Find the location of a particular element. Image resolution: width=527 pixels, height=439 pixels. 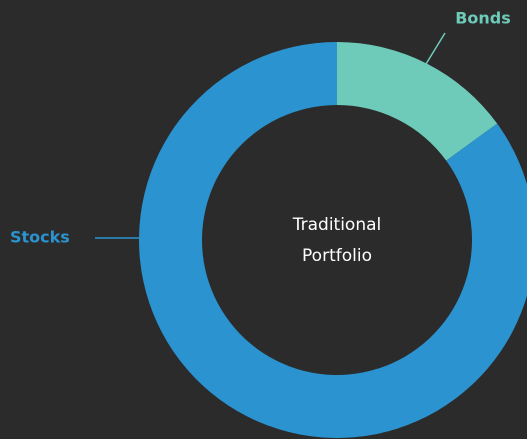

leader-line is located at coordinates (435, 48).